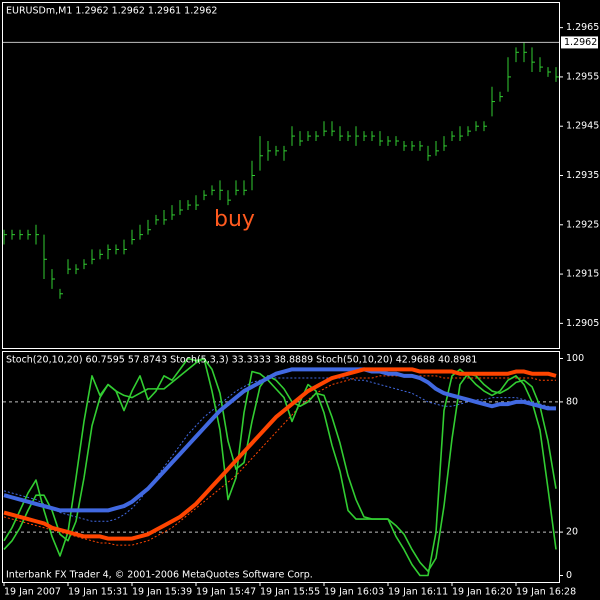 The height and width of the screenshot is (600, 600). I want to click on y-tick-label: 1.2905, so click(582, 323).